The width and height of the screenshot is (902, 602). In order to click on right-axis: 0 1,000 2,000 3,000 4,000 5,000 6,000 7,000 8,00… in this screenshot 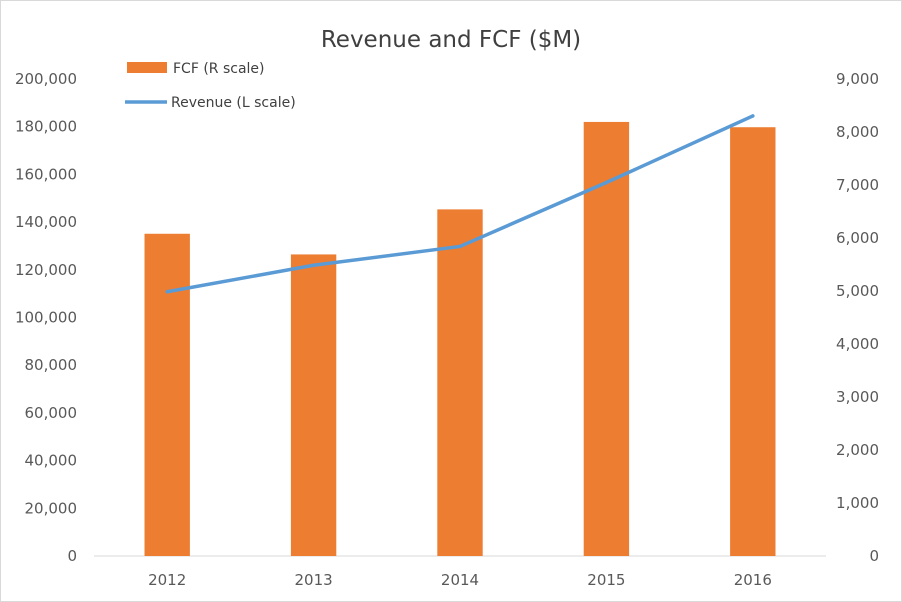, I will do `click(857, 317)`.